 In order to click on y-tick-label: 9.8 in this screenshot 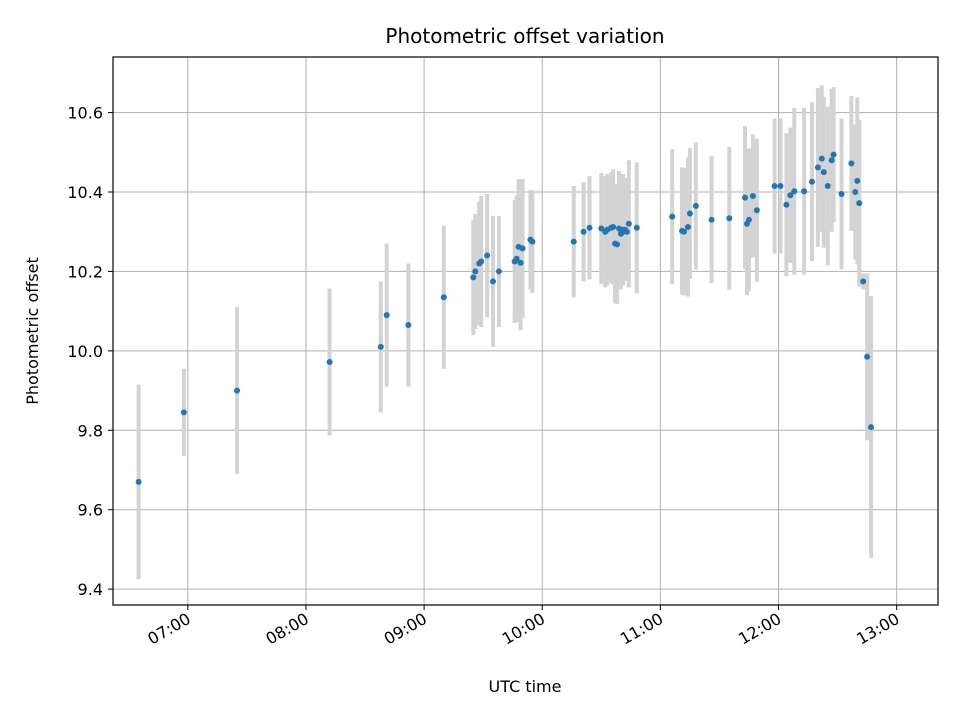, I will do `click(90, 430)`.